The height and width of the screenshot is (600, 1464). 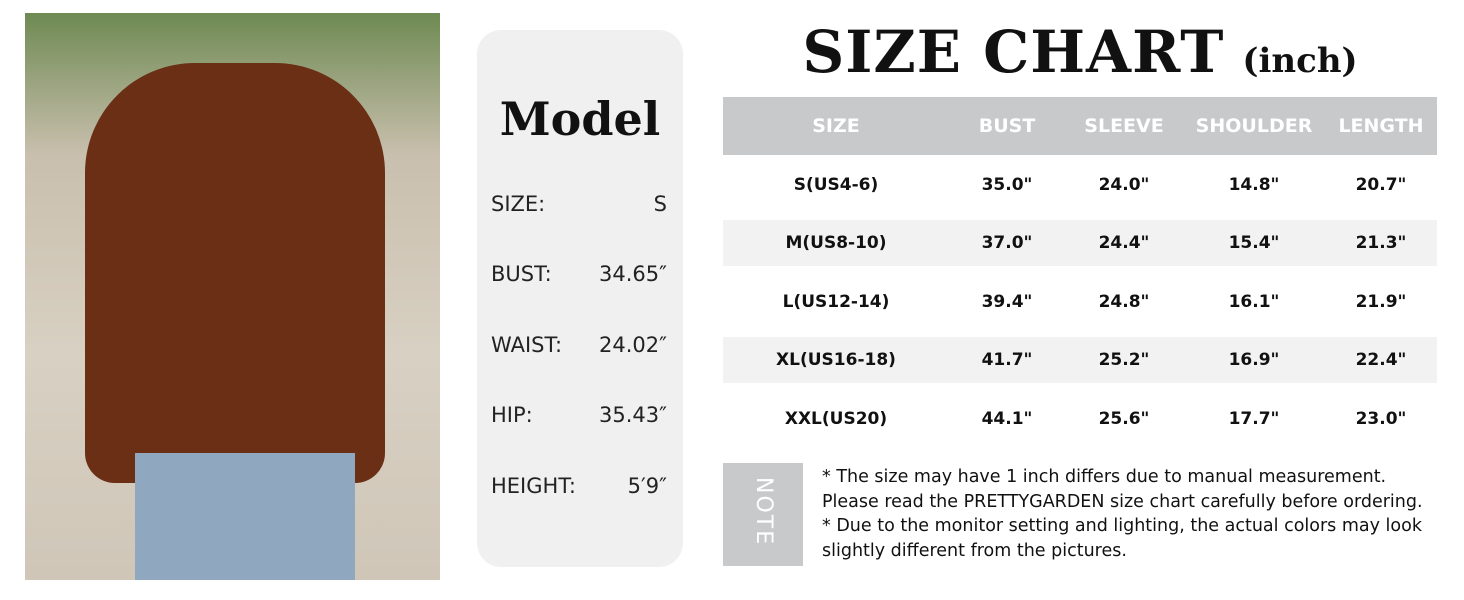 What do you see at coordinates (1124, 360) in the screenshot?
I see `table-cell: 25.2"` at bounding box center [1124, 360].